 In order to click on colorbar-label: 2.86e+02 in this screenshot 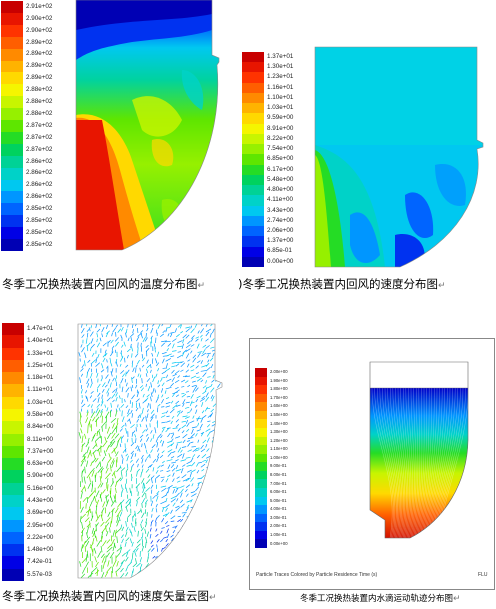, I will do `click(39, 161)`.